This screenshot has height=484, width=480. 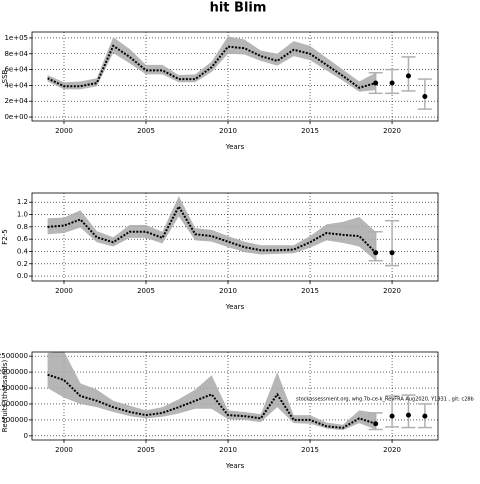 I want to click on y-tick-label: 2e+04, so click(x=16, y=101).